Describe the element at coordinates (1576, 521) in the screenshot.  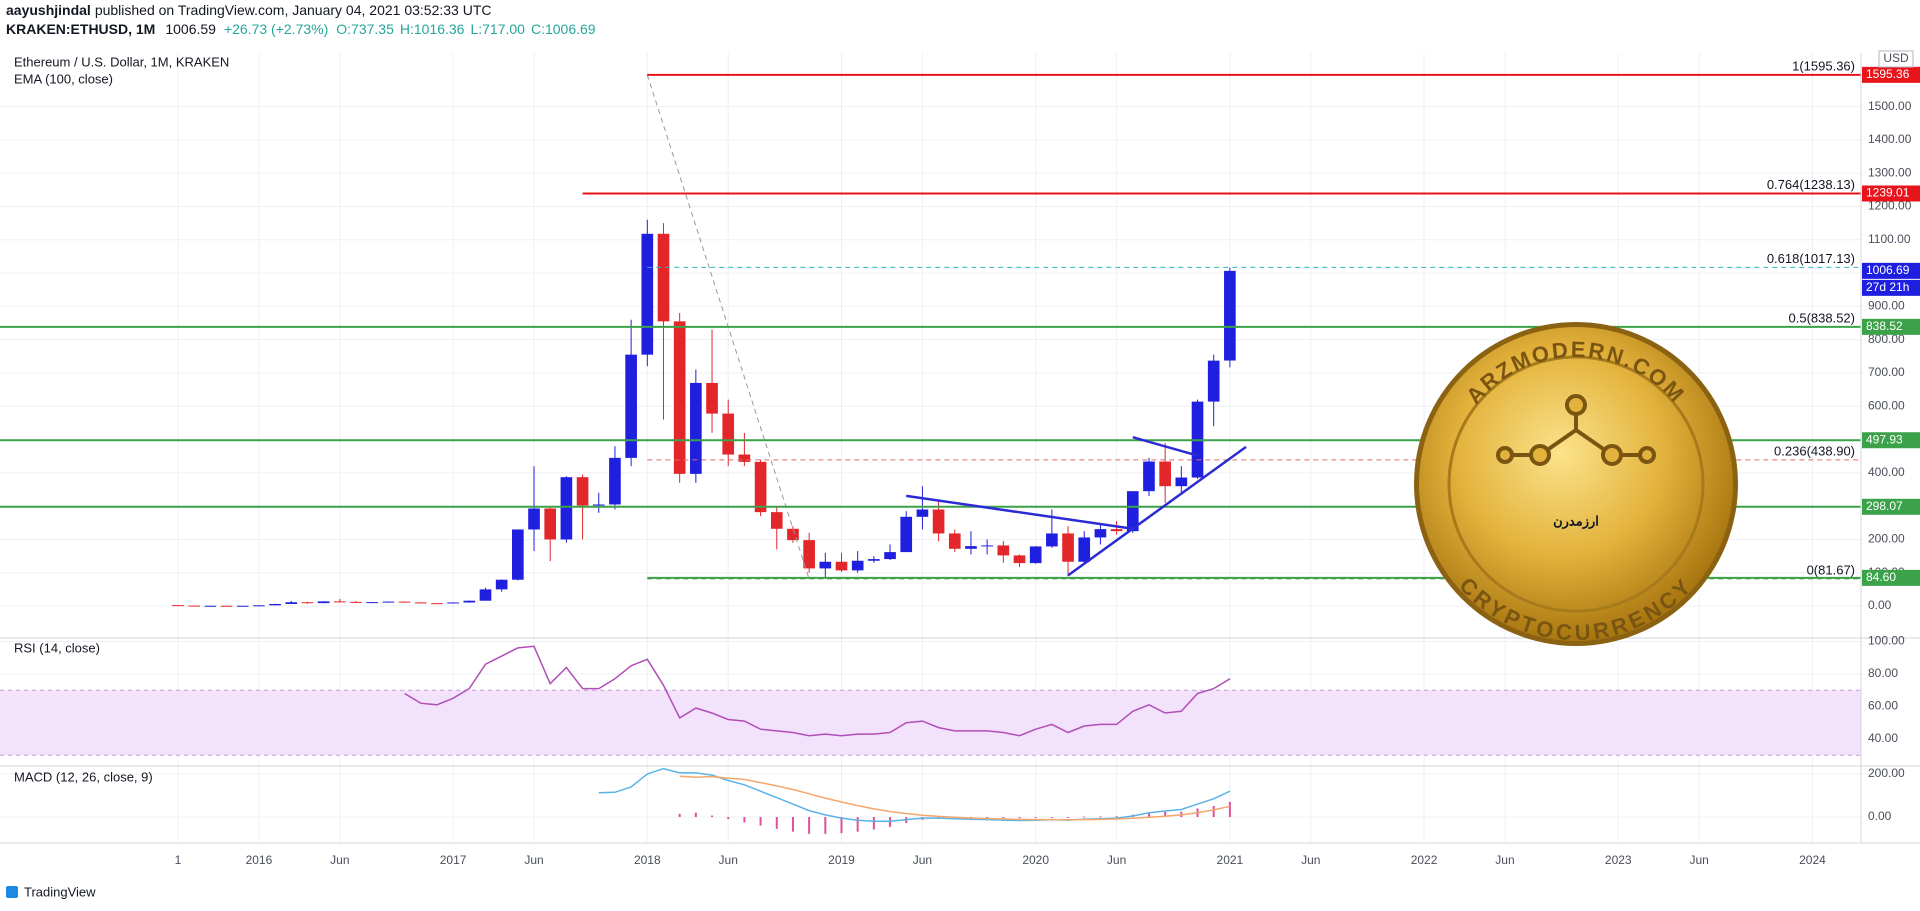
I see `coin-persian-text: ارزمدرن` at that location.